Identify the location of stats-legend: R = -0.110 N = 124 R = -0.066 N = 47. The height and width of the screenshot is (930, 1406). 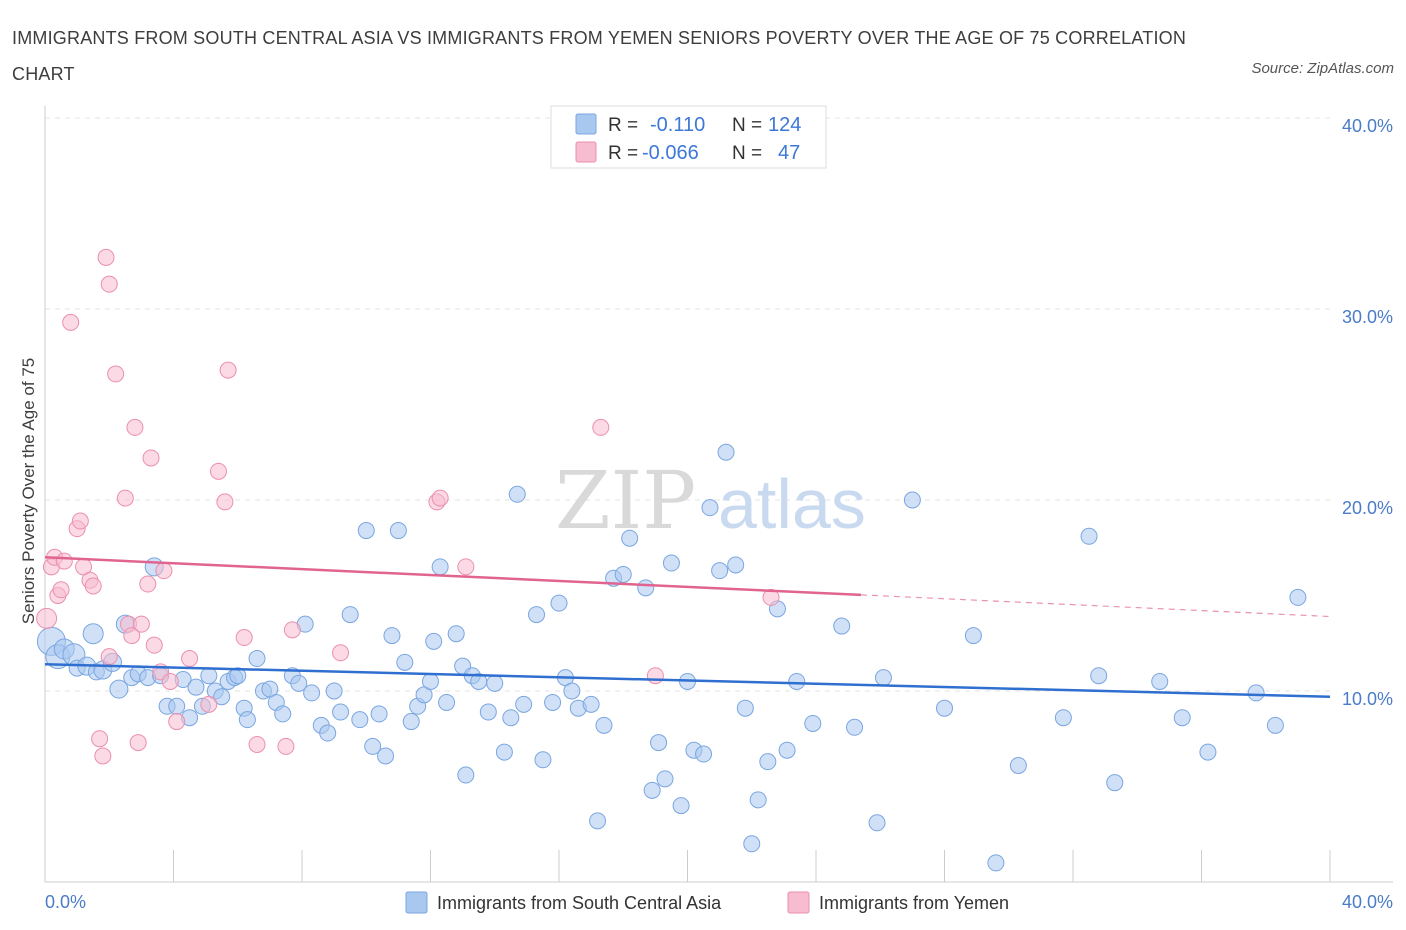
(688, 137).